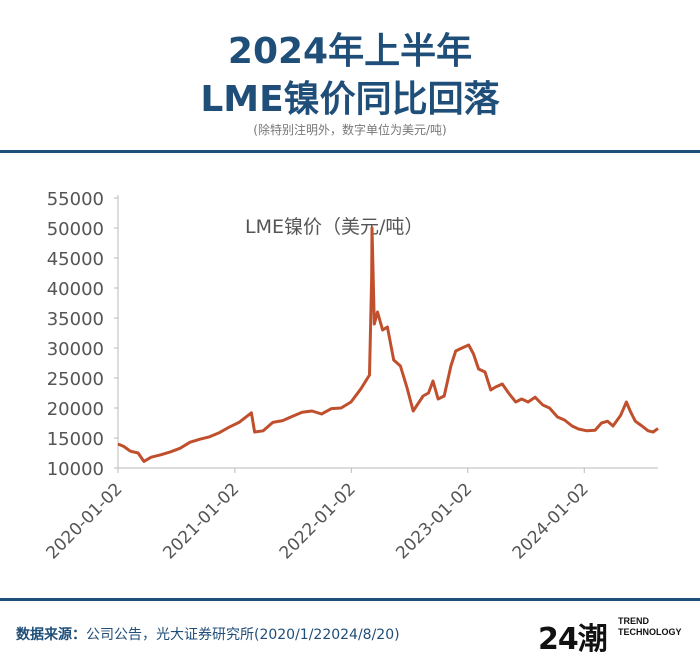 The width and height of the screenshot is (700, 665). Describe the element at coordinates (75, 289) in the screenshot. I see `y-tick-label: 40000` at that location.